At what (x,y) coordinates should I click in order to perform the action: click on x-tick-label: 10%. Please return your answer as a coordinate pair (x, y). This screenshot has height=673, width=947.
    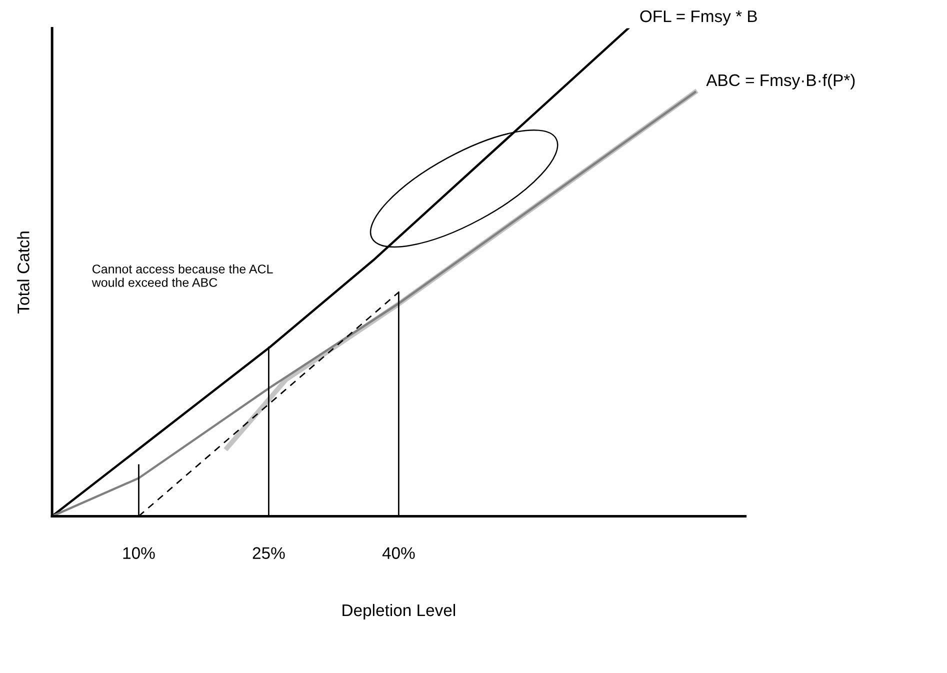
    Looking at the image, I should click on (139, 553).